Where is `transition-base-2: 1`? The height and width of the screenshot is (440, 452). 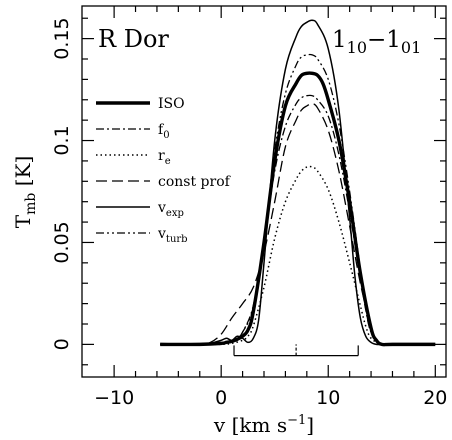
transition-base-2: 1 is located at coordinates (393, 40).